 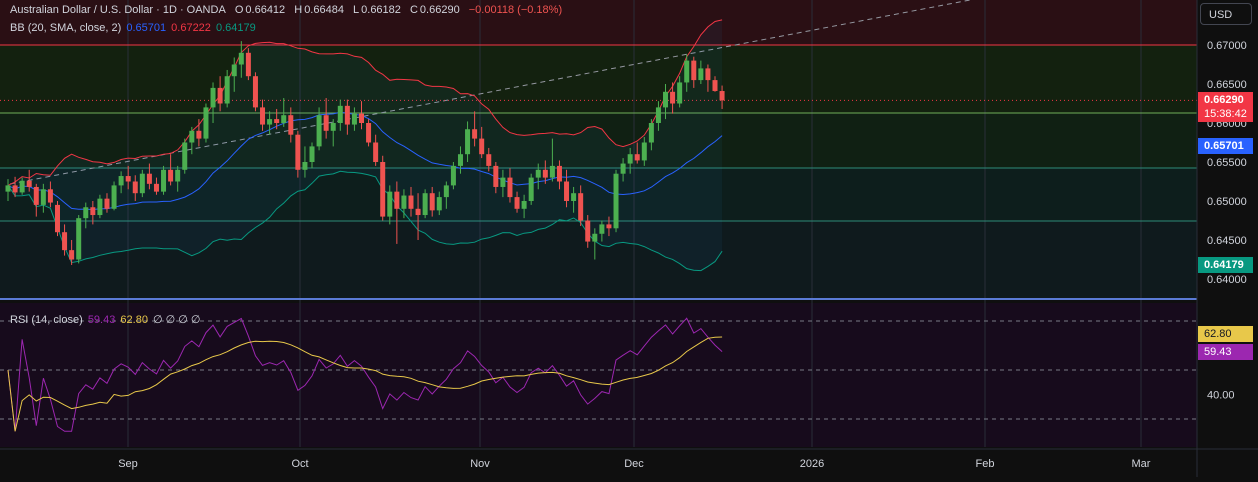 What do you see at coordinates (235, 28) in the screenshot?
I see `bb-lower-value: 0.64179` at bounding box center [235, 28].